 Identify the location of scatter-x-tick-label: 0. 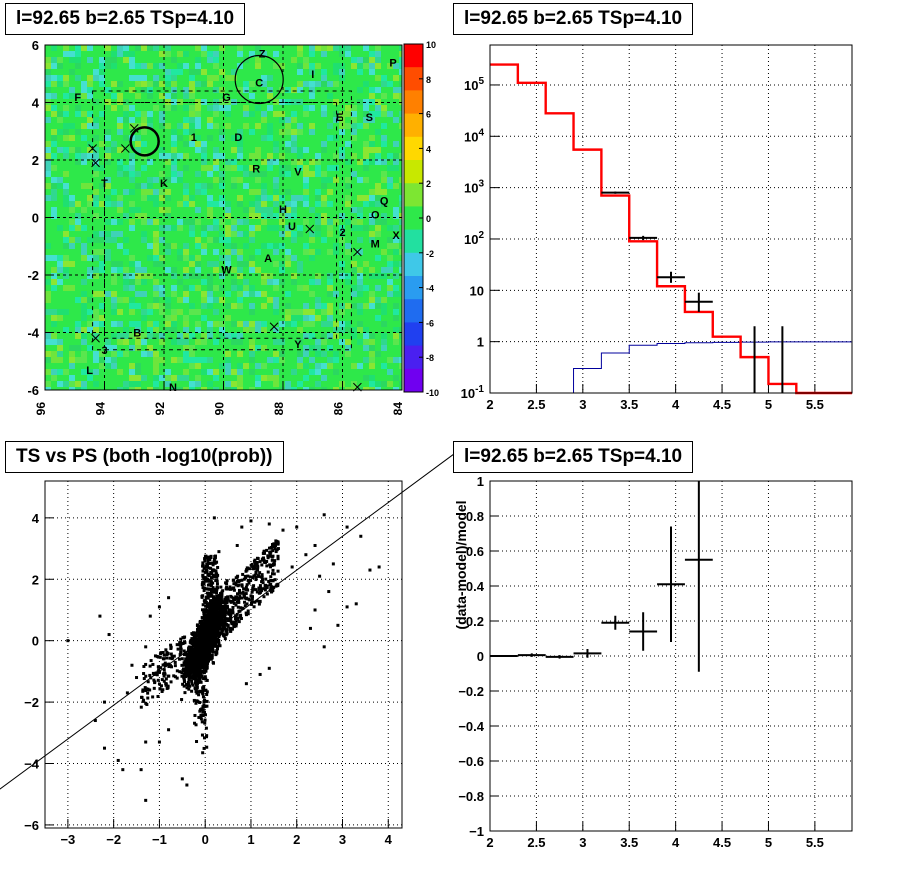
(205, 839).